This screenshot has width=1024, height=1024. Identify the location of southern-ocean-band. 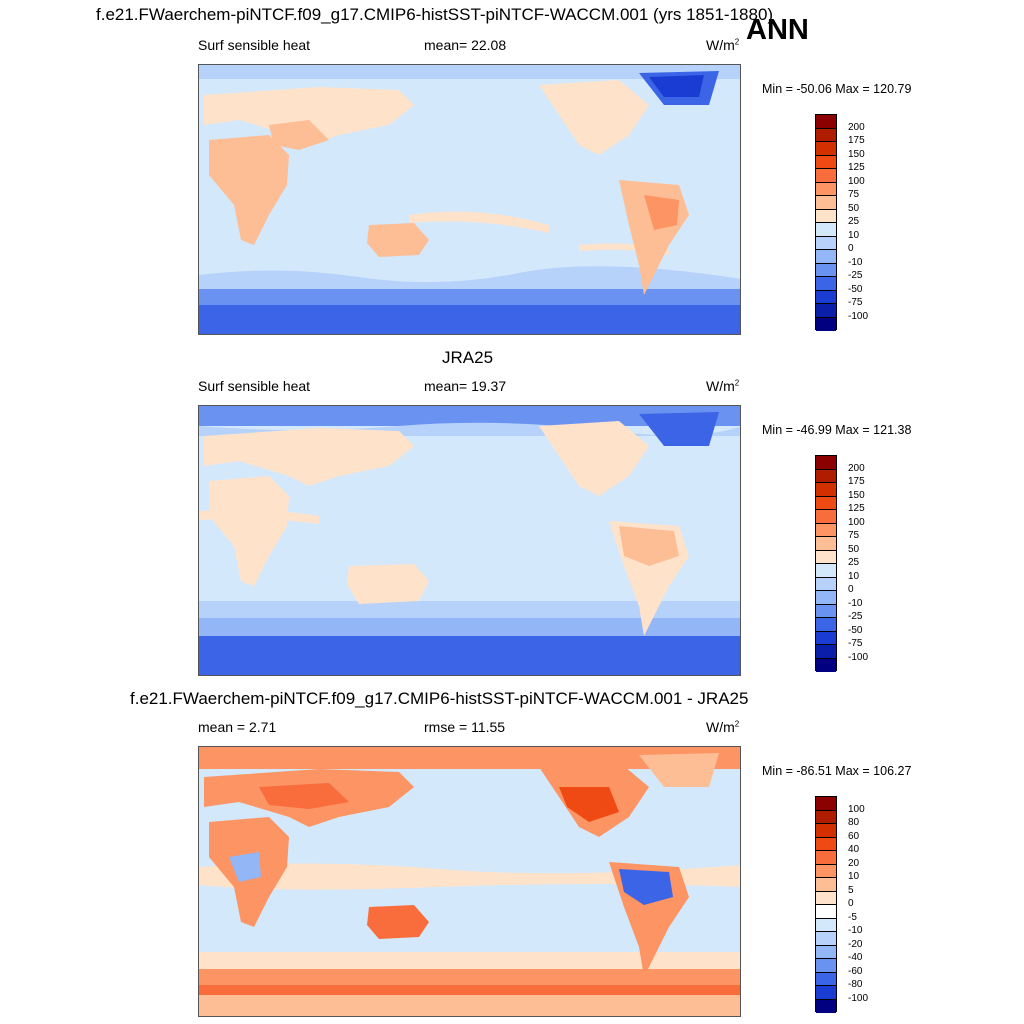
(469, 977).